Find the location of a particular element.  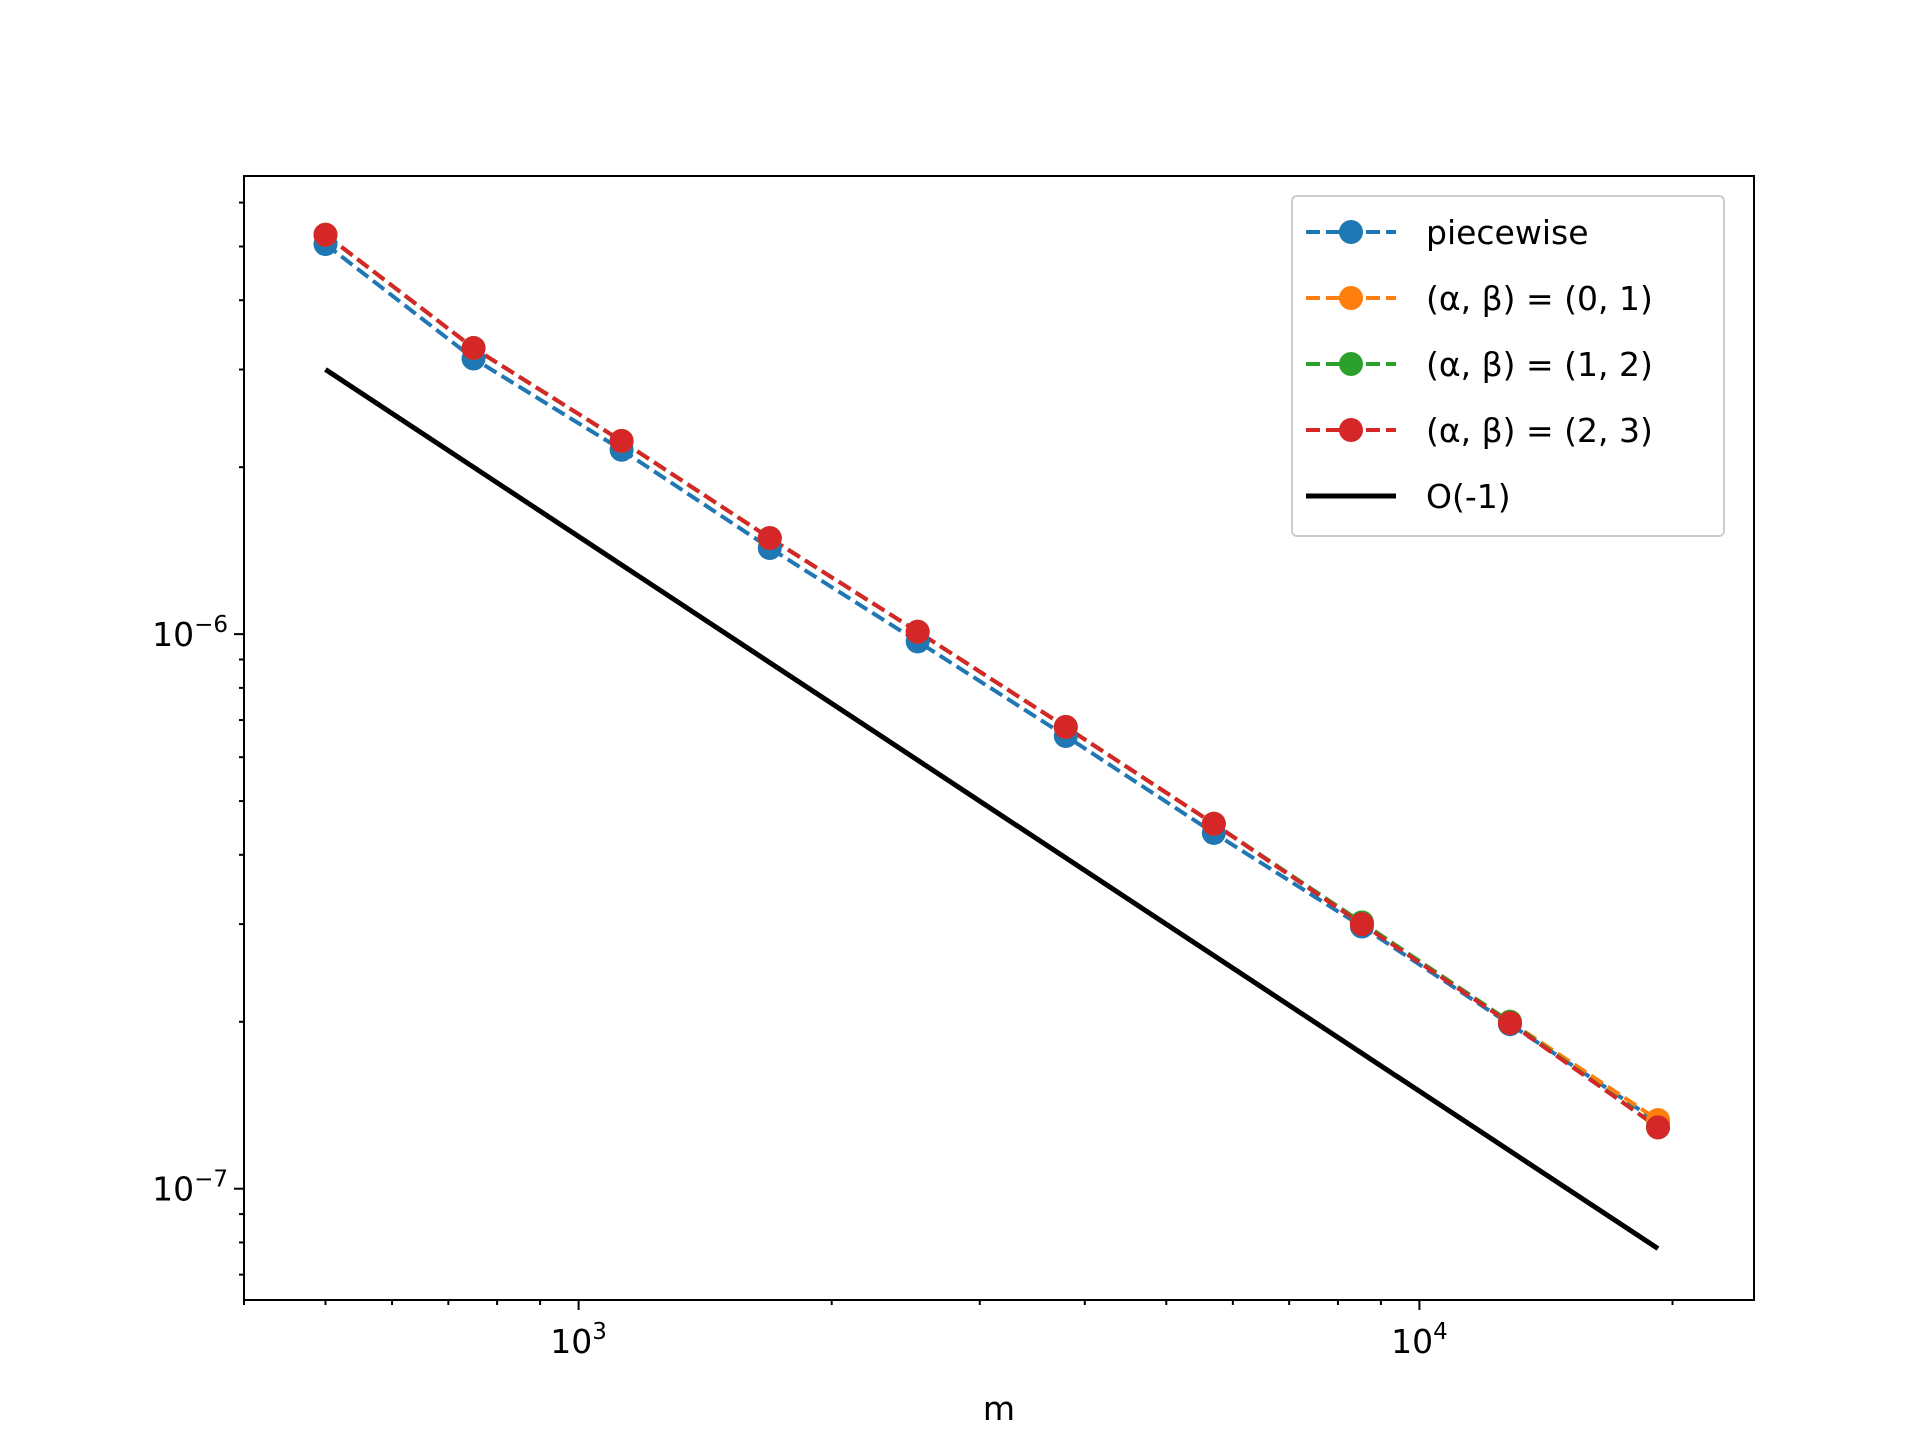

legend-label: (α, β) = (0, 1) is located at coordinates (1539, 298).